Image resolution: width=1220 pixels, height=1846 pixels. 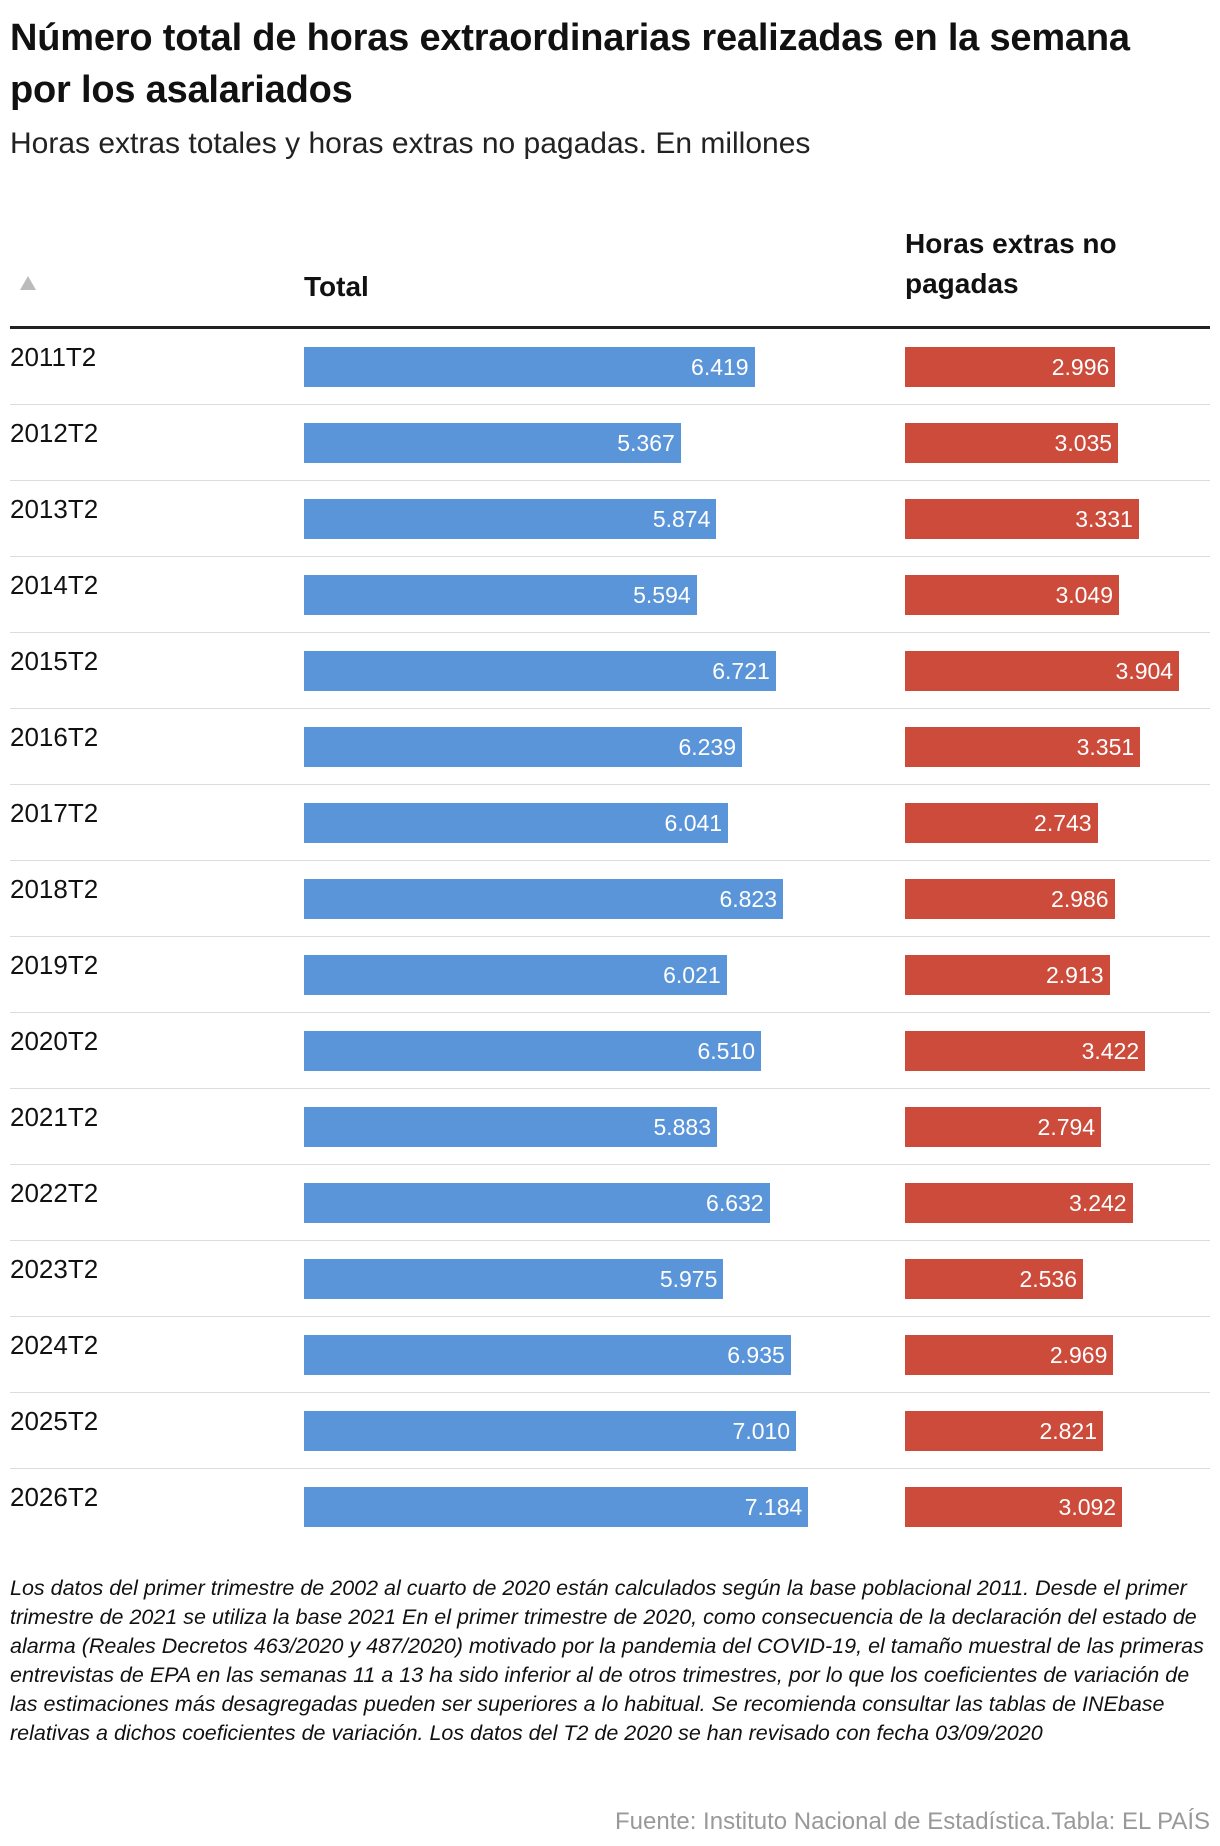 I want to click on table-row: 2021T2 5.883 2.794, so click(x=610, y=1127).